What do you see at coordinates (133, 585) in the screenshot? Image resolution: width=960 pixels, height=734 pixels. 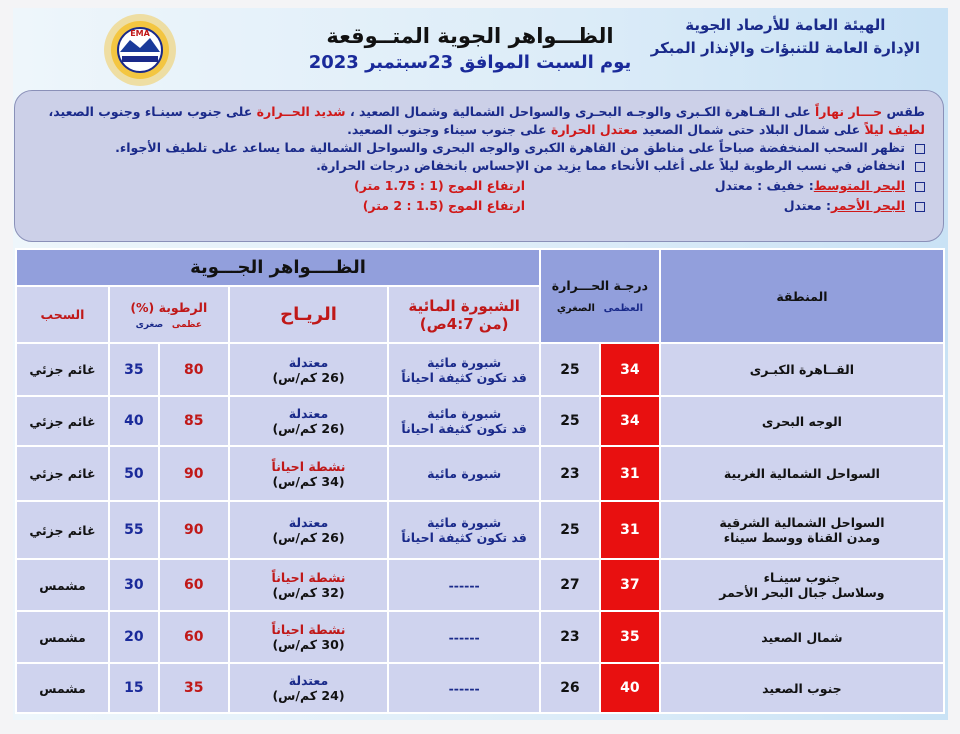 I see `humidity-min: 30` at bounding box center [133, 585].